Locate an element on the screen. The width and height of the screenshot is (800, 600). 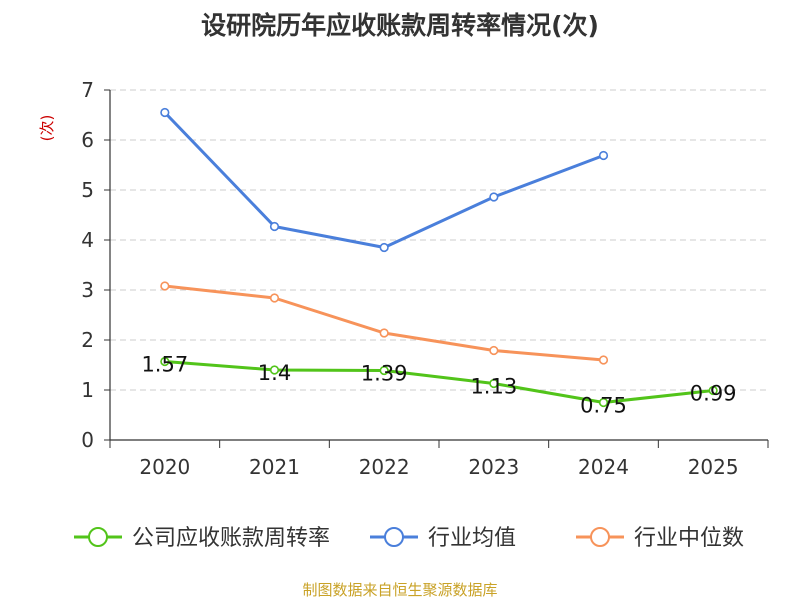
y-tick-label: 1 is located at coordinates (87, 390).